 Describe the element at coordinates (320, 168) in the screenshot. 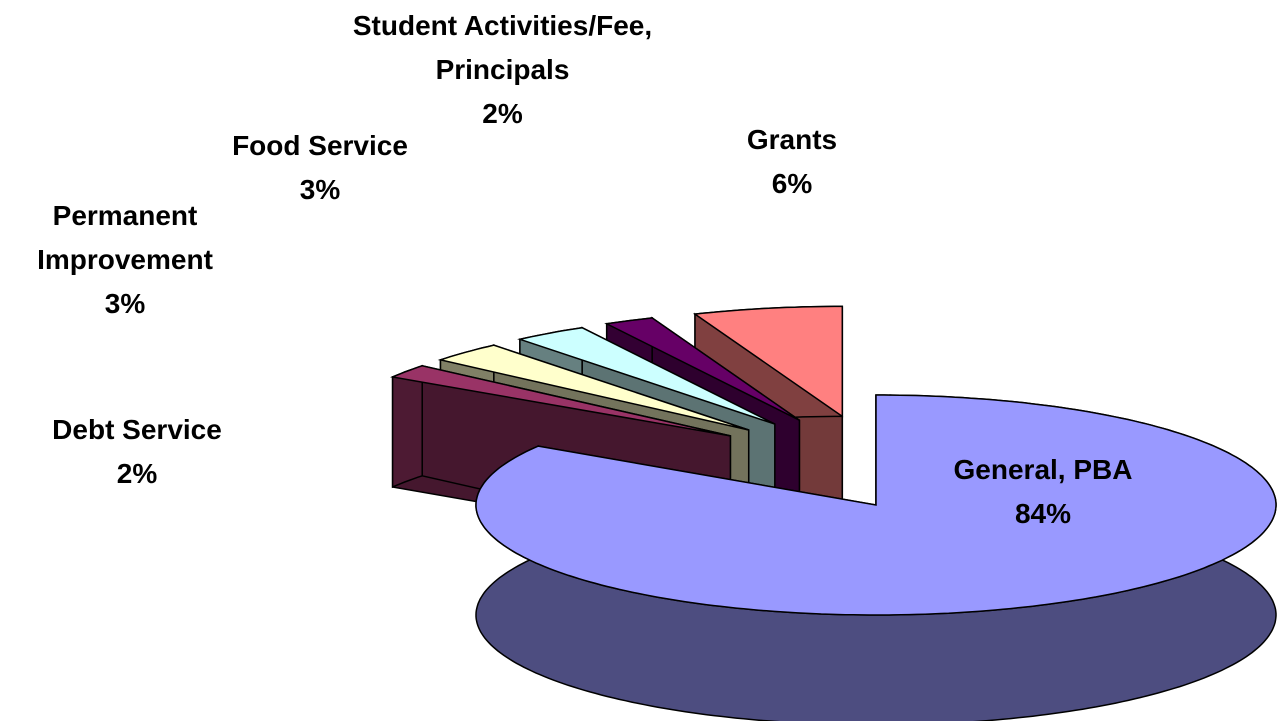

I see `slice-label: Food Service 3%` at that location.